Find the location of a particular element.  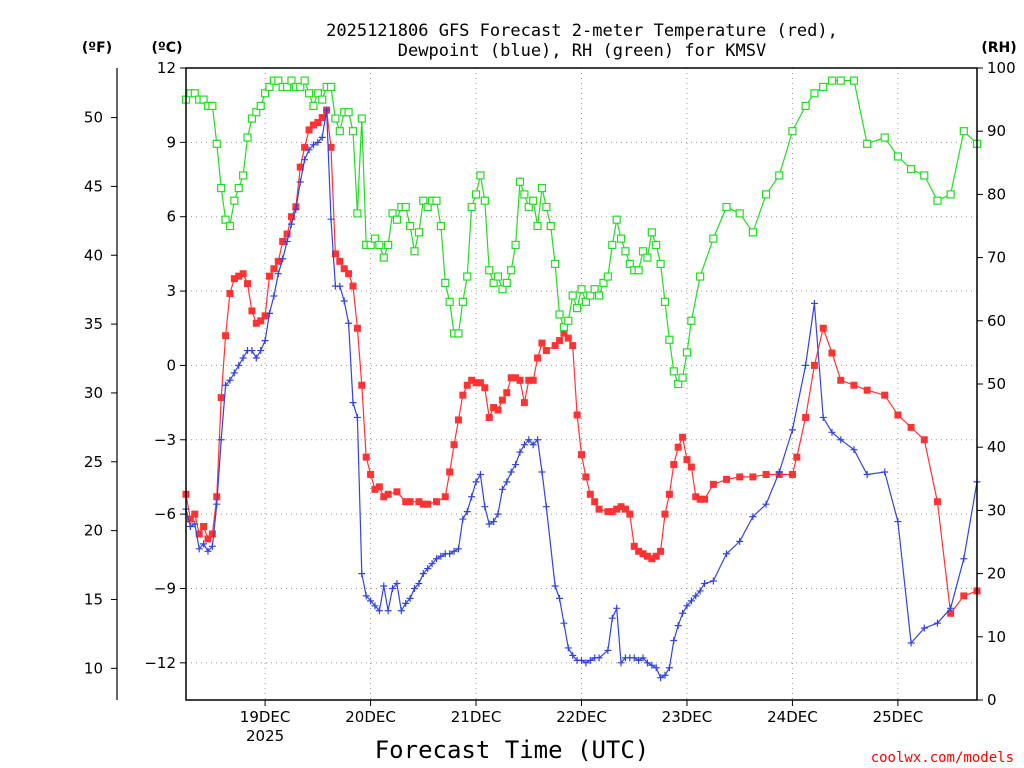

celsius-tick-label: 3 is located at coordinates (171, 291).